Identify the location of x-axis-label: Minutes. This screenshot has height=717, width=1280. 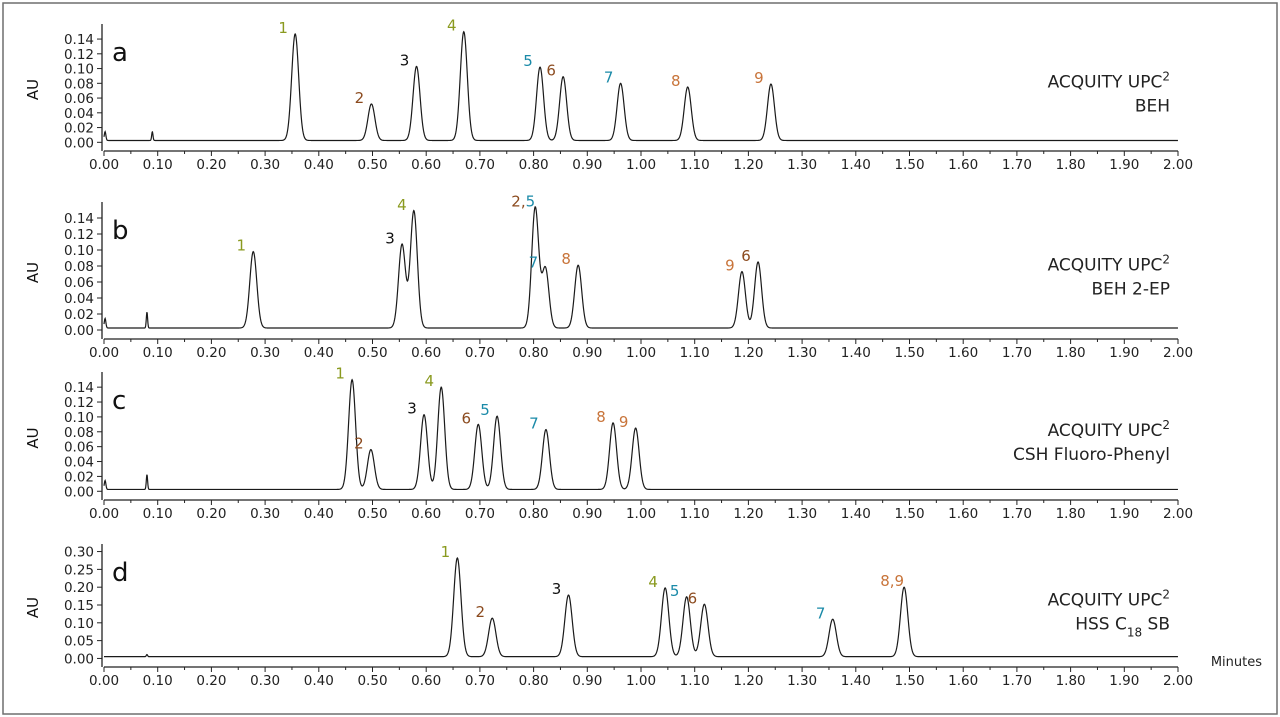
(1236, 662).